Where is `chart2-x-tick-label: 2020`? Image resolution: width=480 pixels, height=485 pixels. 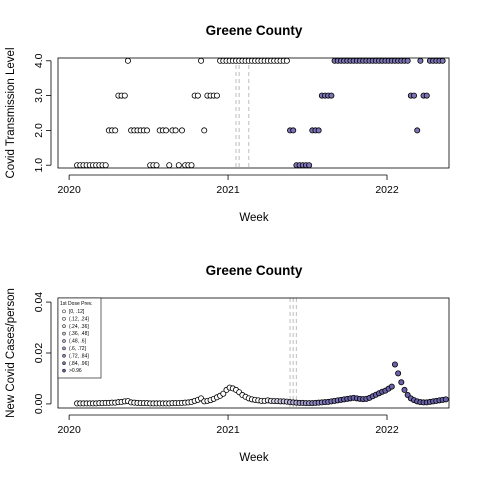 chart2-x-tick-label: 2020 is located at coordinates (69, 430).